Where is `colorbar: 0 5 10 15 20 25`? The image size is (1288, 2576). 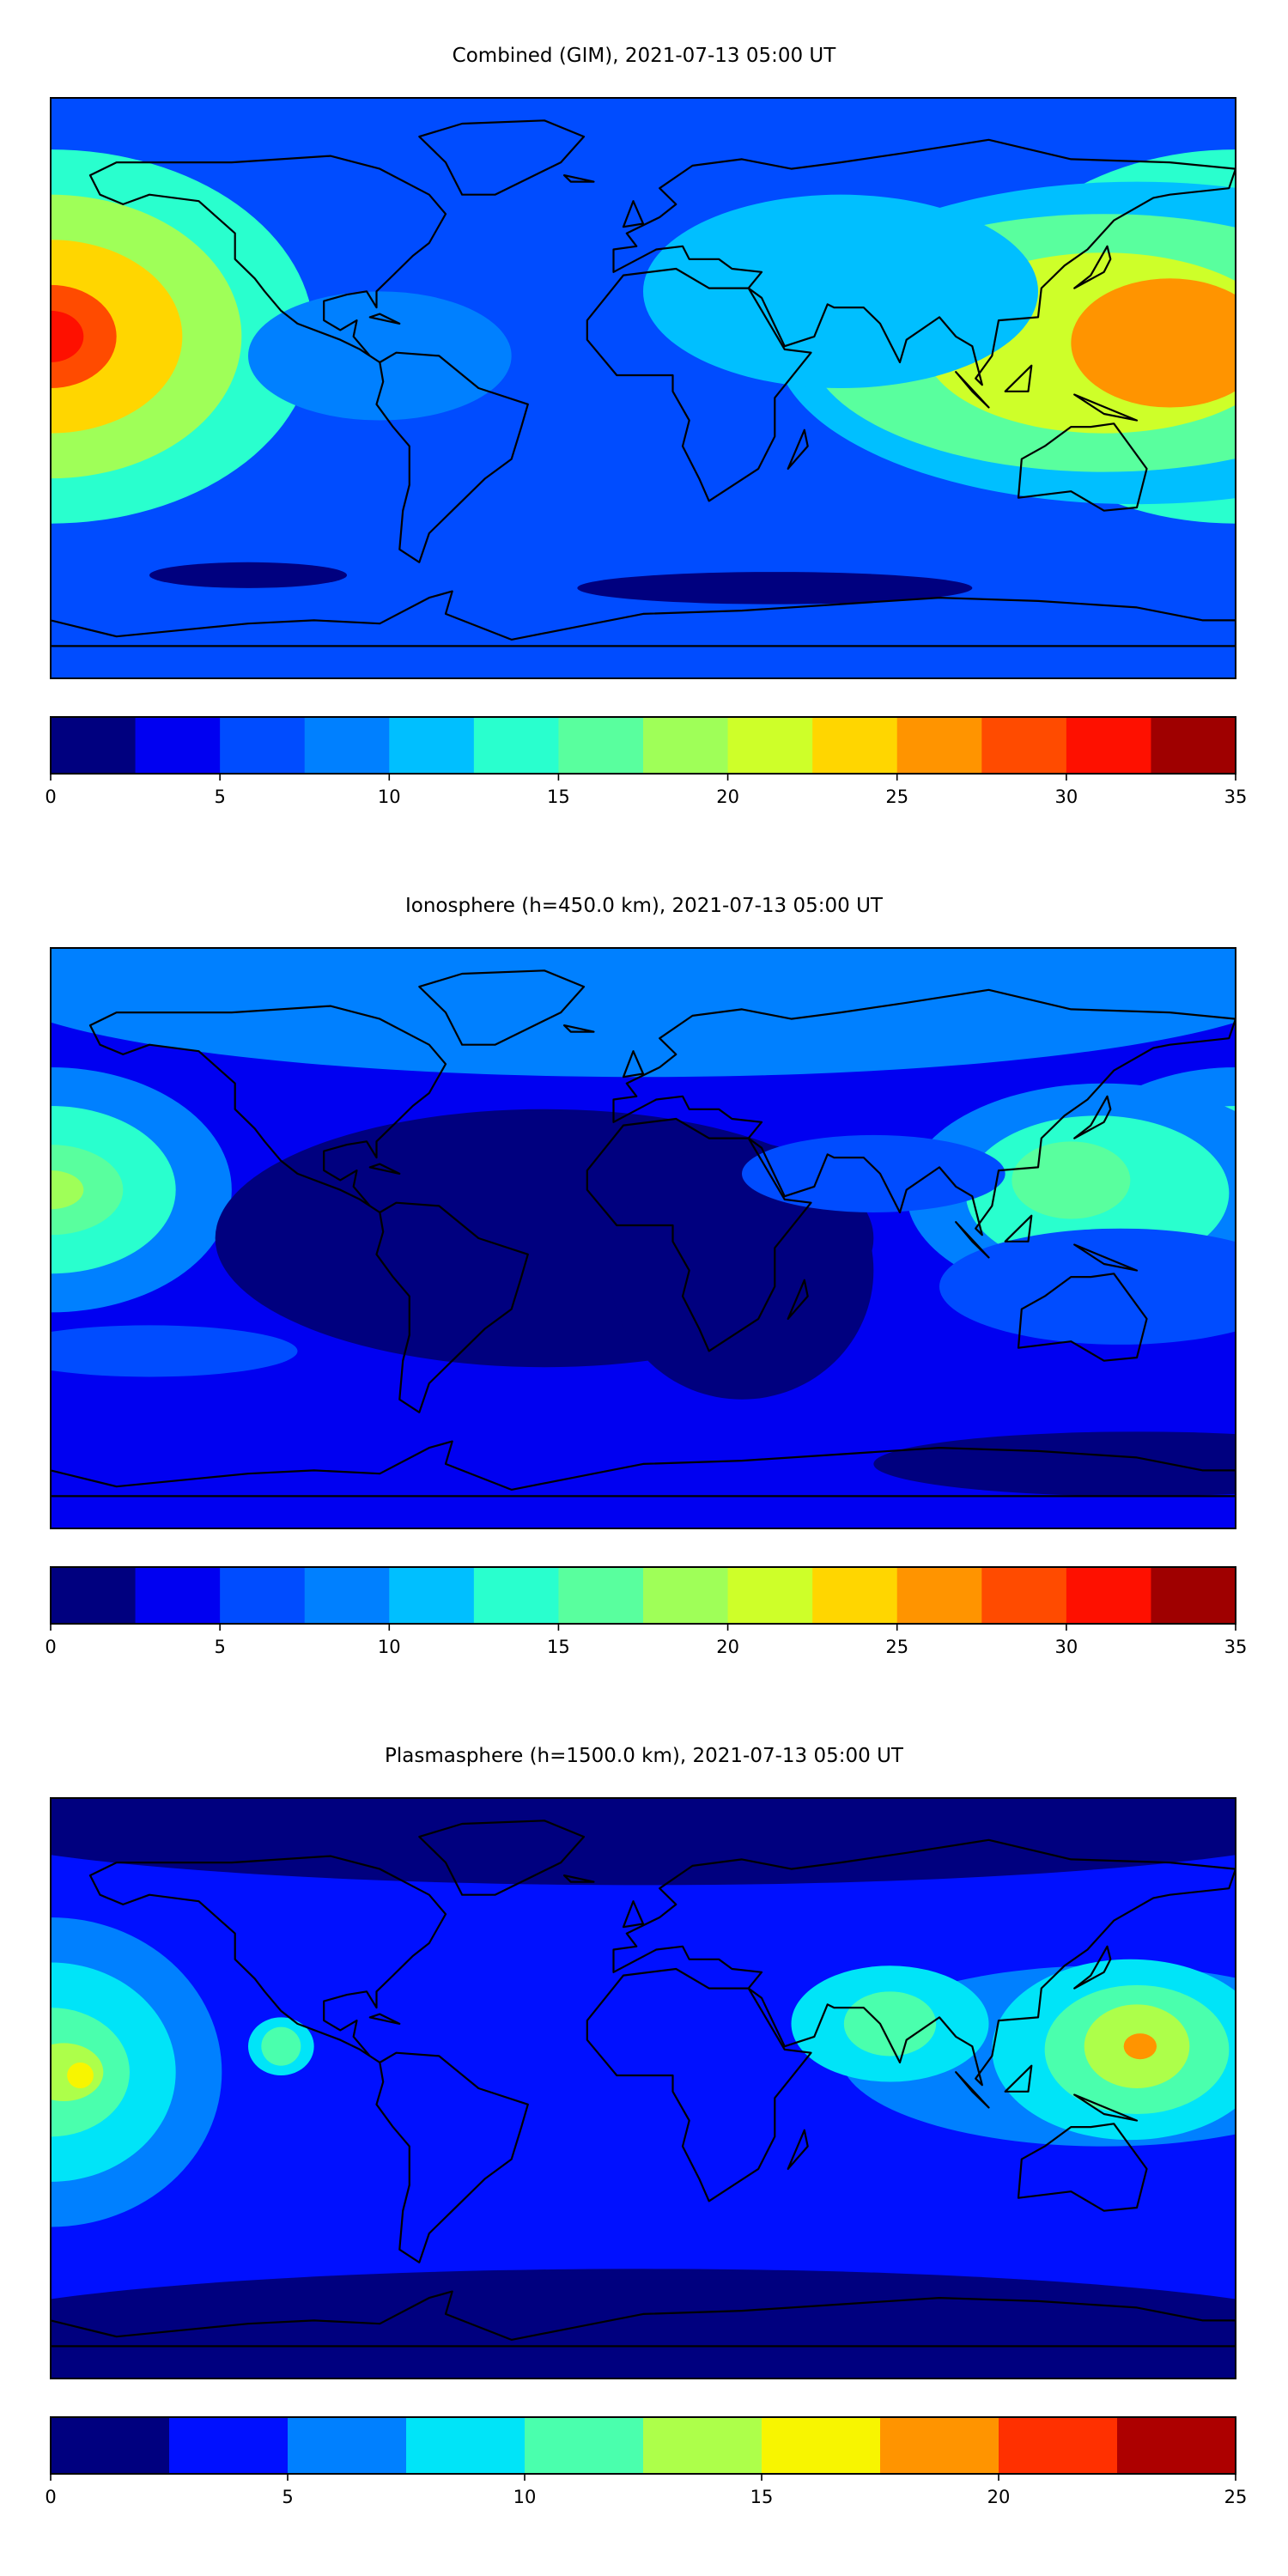 colorbar: 0 5 10 15 20 25 is located at coordinates (646, 2462).